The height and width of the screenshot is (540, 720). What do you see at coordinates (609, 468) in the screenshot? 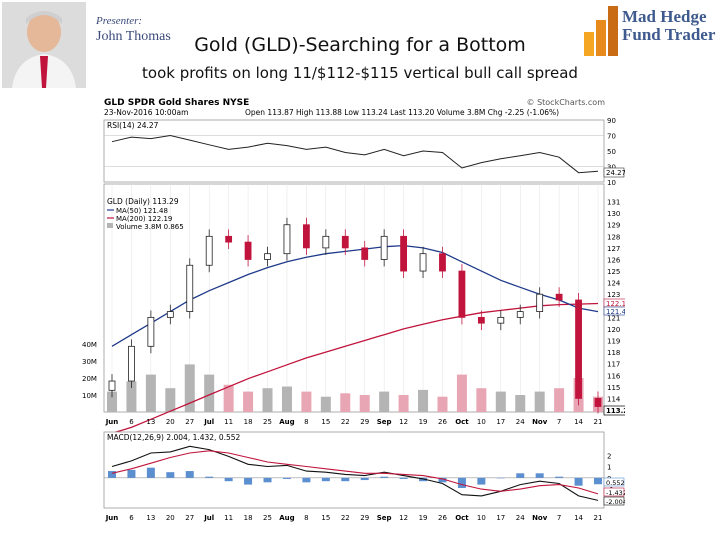
I see `macd-tick-label: 1` at bounding box center [609, 468].